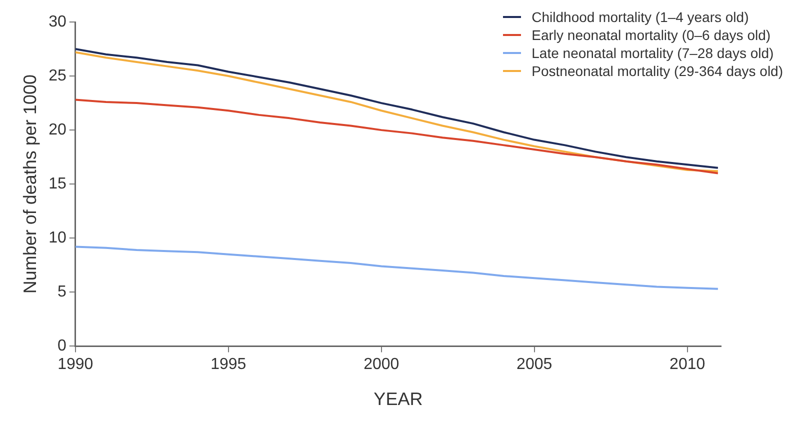 The width and height of the screenshot is (791, 423). I want to click on x-tick-label: 1990, so click(76, 365).